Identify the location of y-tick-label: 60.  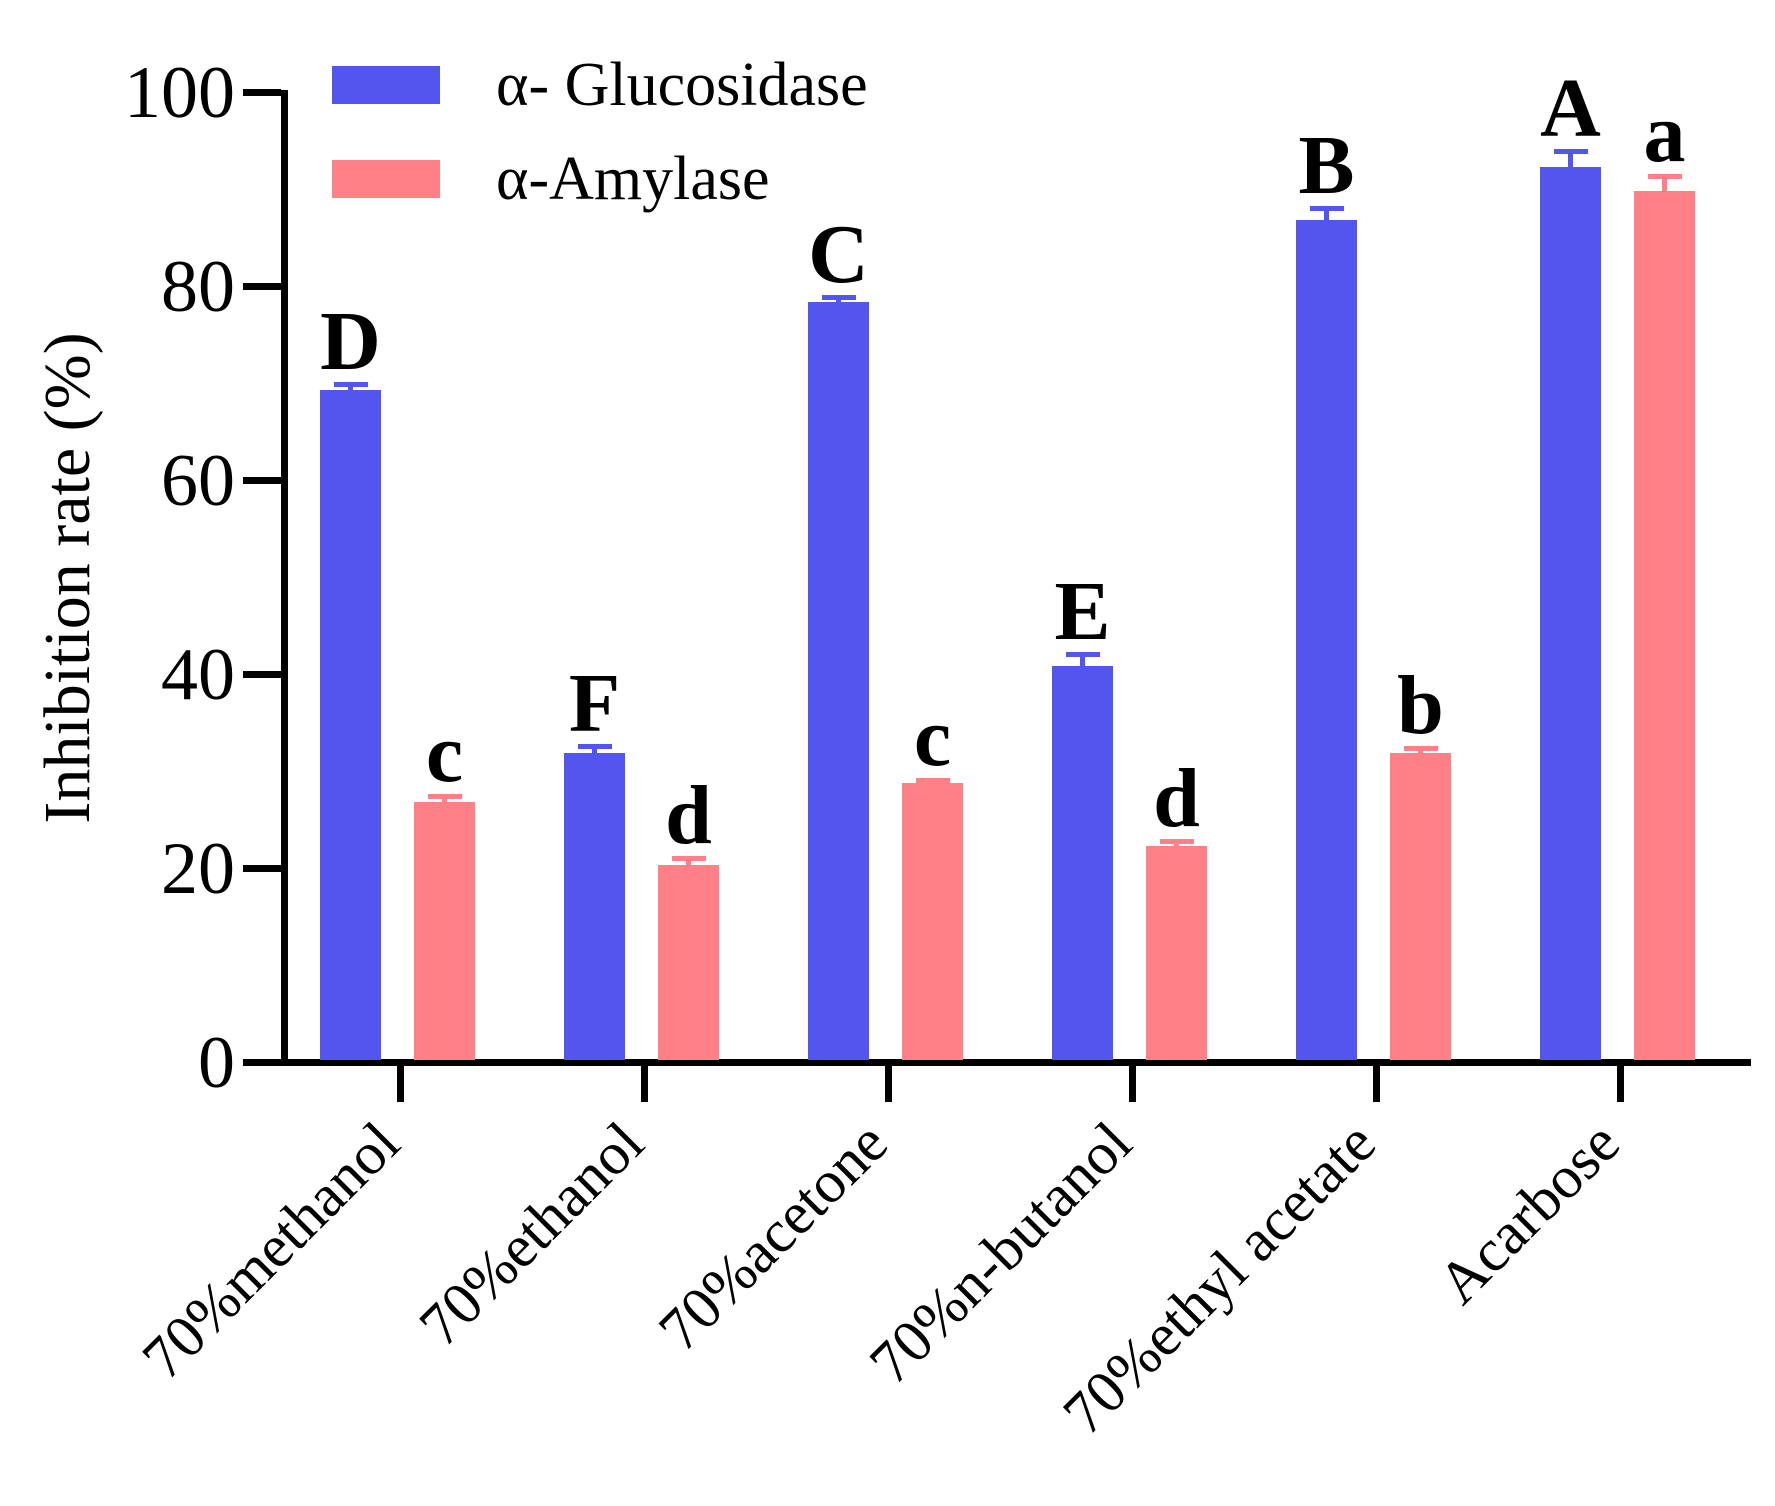
(198, 480).